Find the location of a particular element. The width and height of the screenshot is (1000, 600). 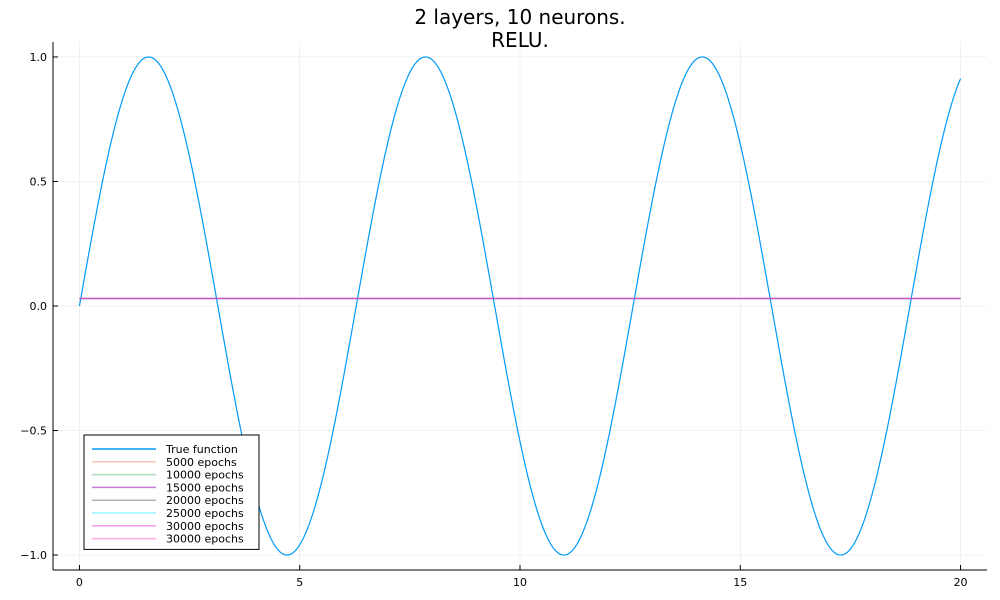

x-tick-label: 0 is located at coordinates (79, 582).